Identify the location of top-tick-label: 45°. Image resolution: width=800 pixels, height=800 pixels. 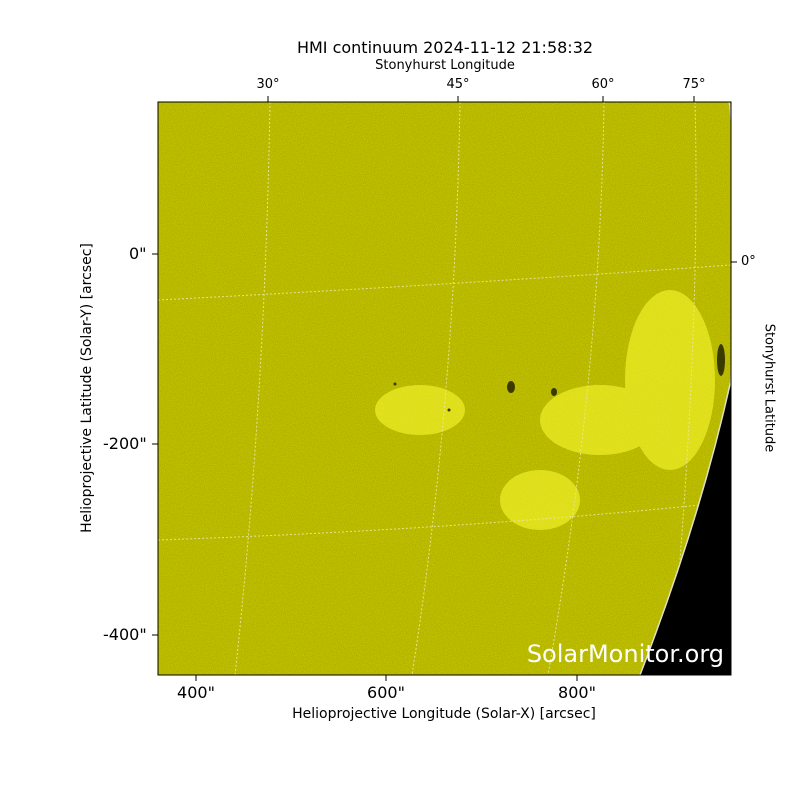
(458, 84).